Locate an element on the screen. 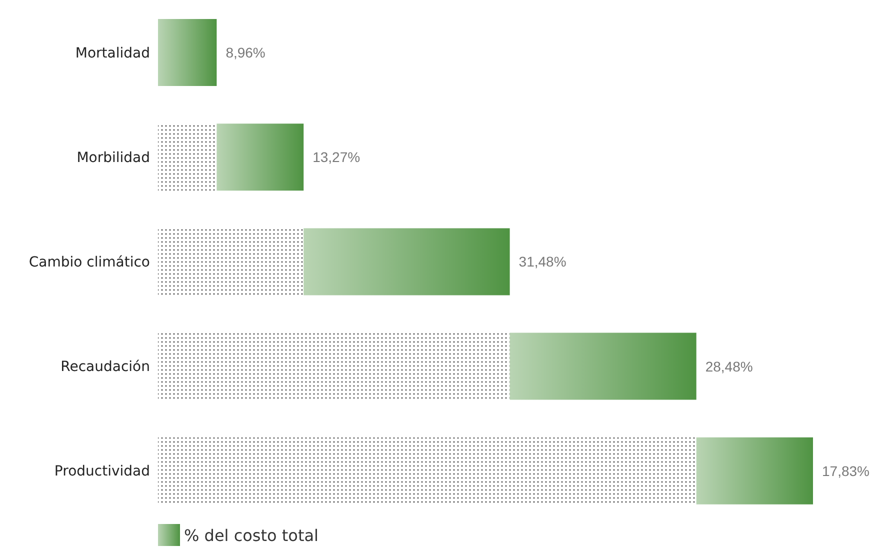 This screenshot has width=875, height=552. legend-label: % del costo total is located at coordinates (251, 535).